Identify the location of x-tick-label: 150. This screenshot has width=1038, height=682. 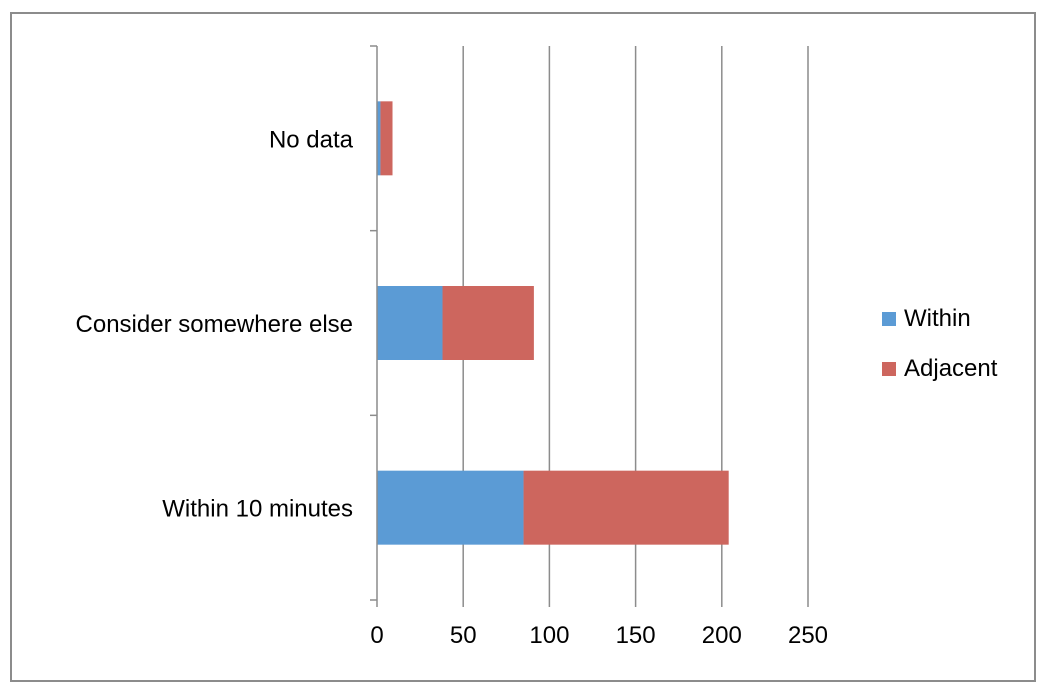
(636, 635).